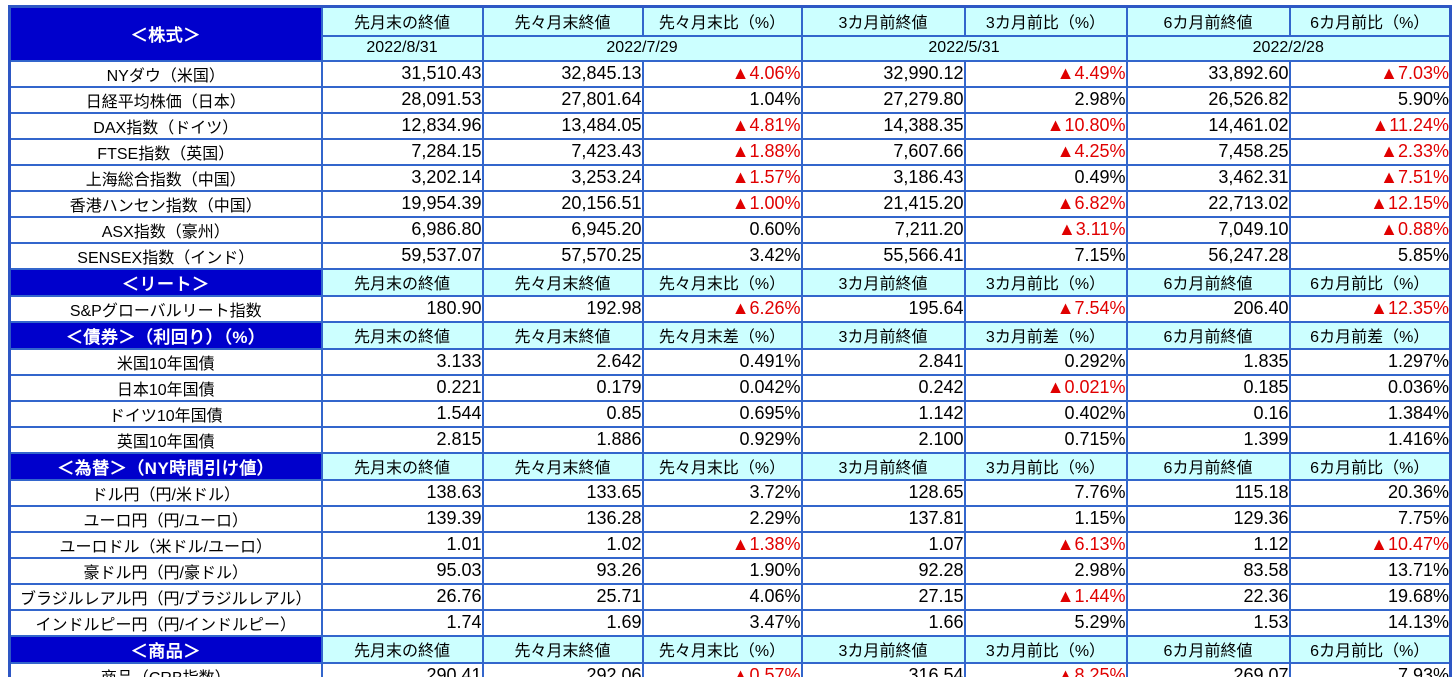 This screenshot has height=677, width=1456. Describe the element at coordinates (402, 282) in the screenshot. I see `col-header-reit-0: 先月末の終値` at that location.